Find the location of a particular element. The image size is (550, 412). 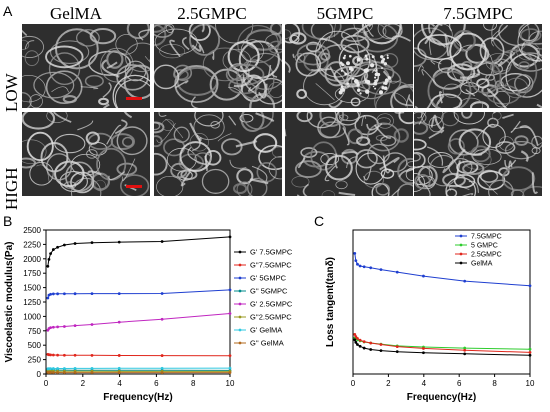

sem-image-low-5gmpc is located at coordinates (349, 66).